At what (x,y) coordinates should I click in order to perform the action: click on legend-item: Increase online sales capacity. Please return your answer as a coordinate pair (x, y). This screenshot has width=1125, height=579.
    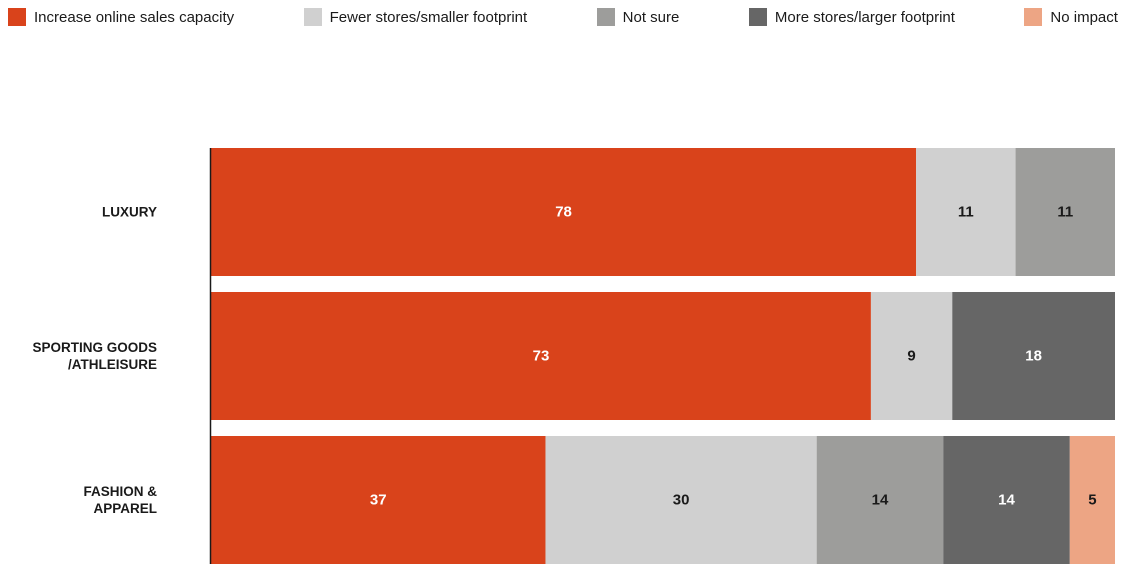
    Looking at the image, I should click on (121, 17).